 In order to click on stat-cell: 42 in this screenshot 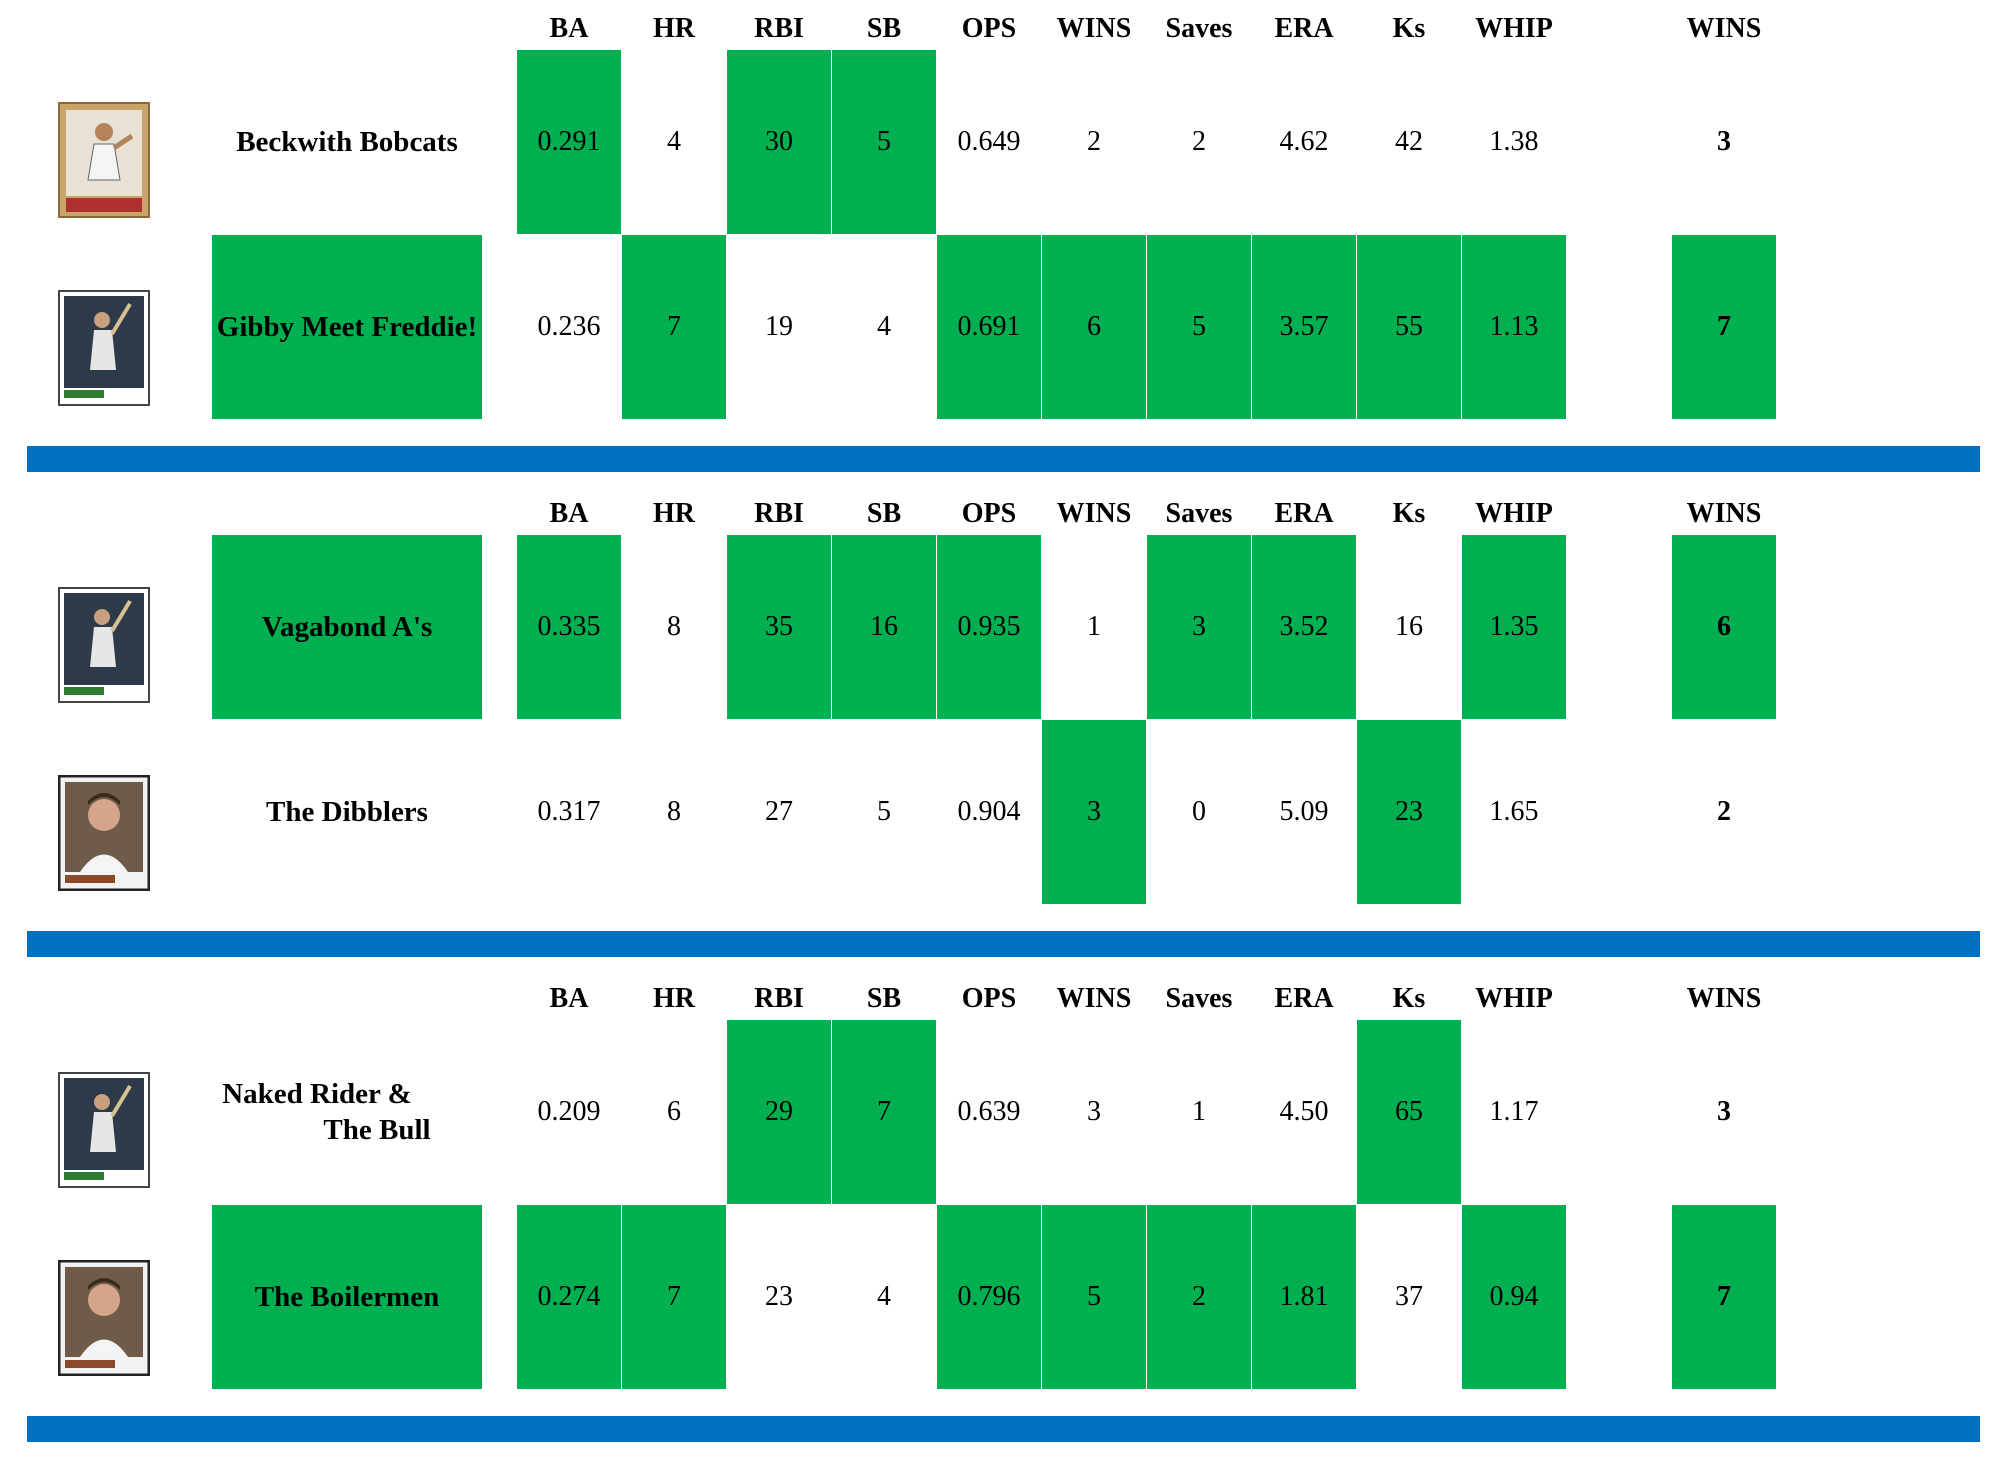, I will do `click(1409, 141)`.